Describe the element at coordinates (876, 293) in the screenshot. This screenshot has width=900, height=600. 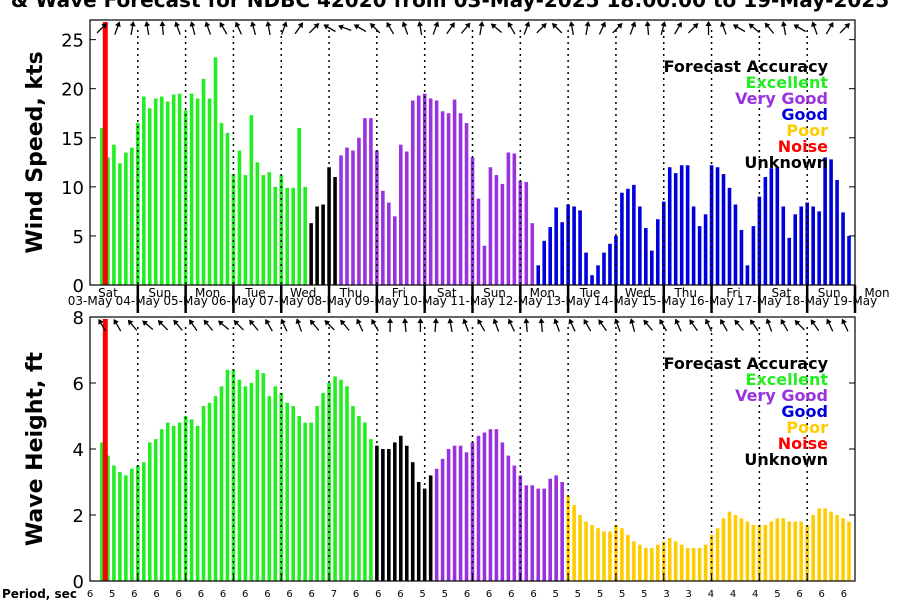
I see `x-day-label: Mon` at that location.